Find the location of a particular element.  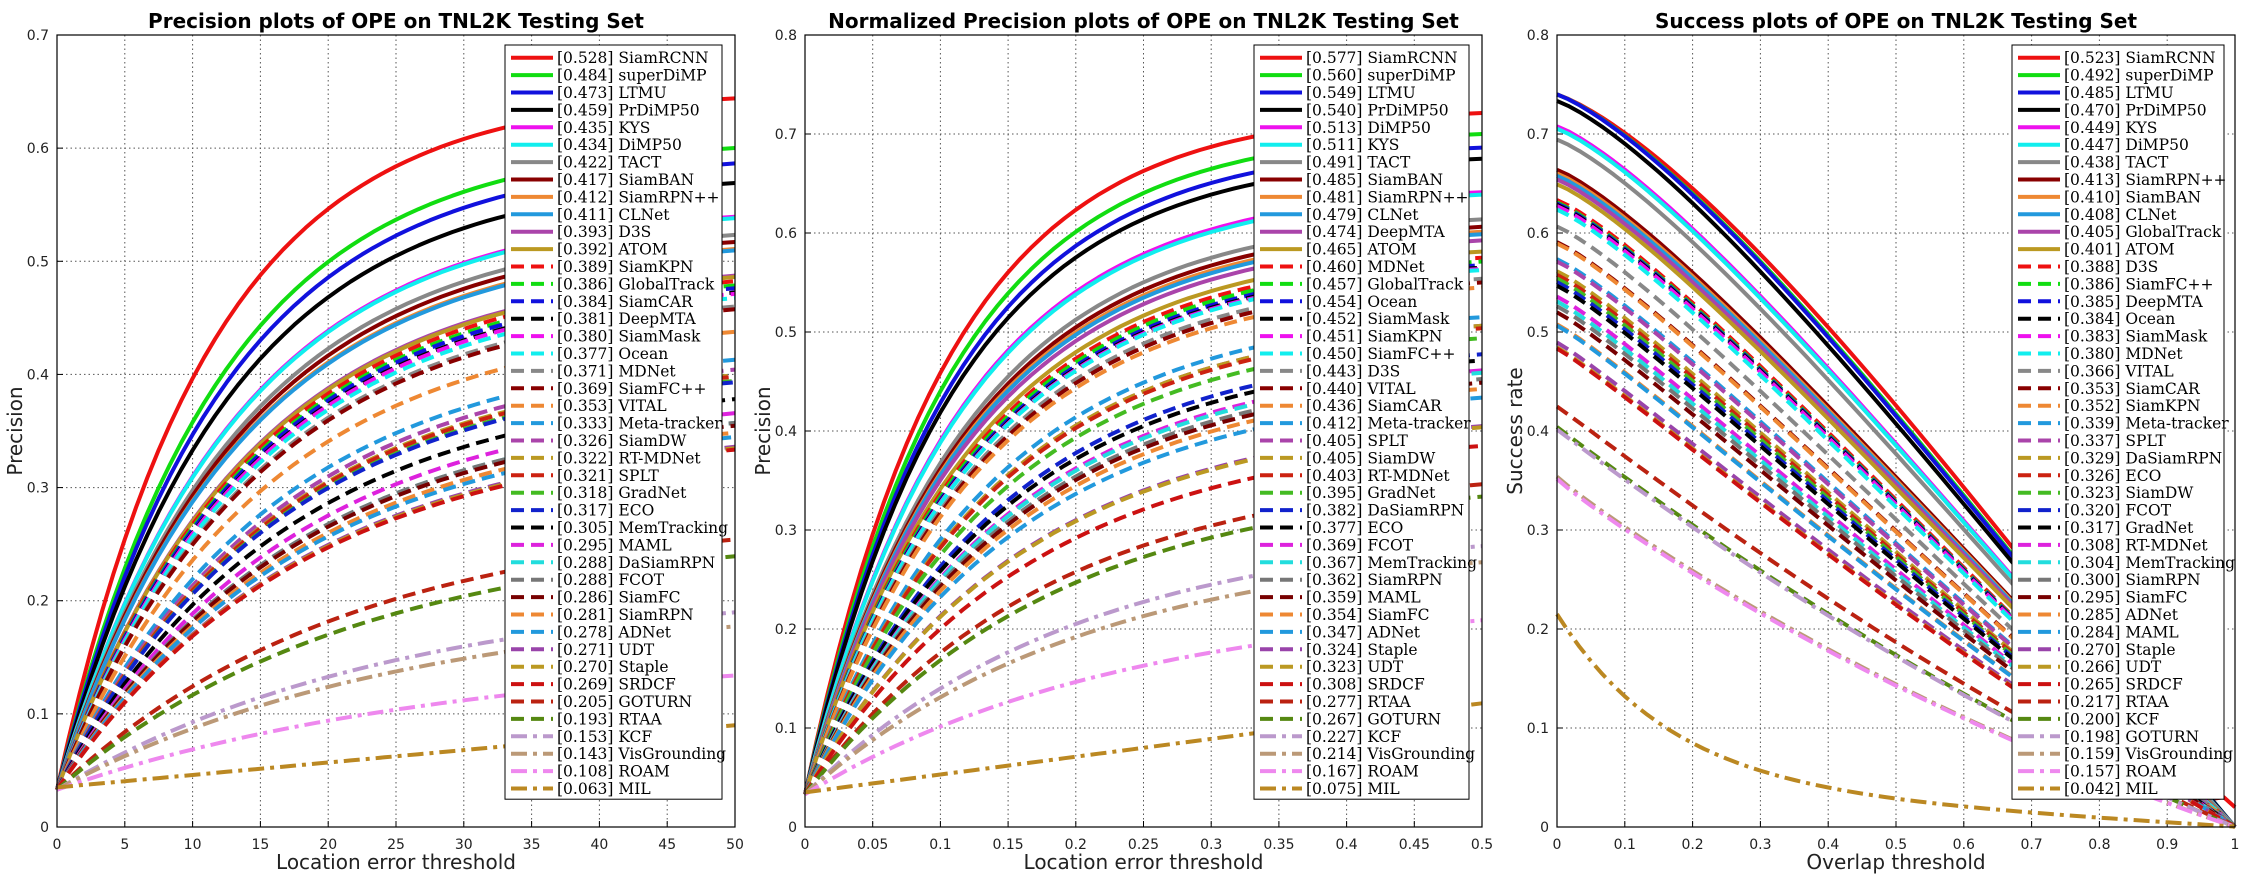

legend-entry: [0.227] KCF is located at coordinates (1353, 737).